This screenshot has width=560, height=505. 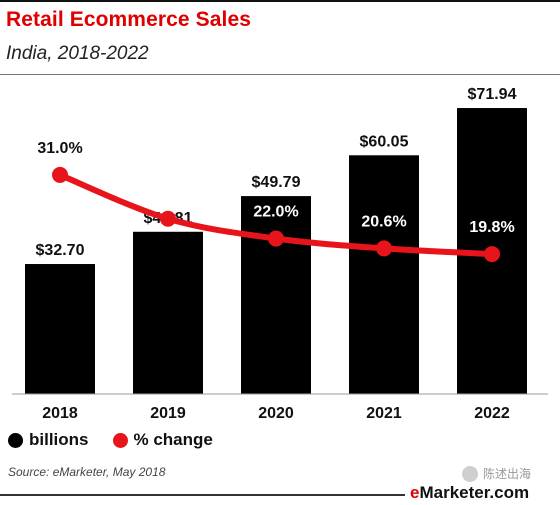 What do you see at coordinates (77, 53) in the screenshot?
I see `chart-subtitle: India, 2018-2022` at bounding box center [77, 53].